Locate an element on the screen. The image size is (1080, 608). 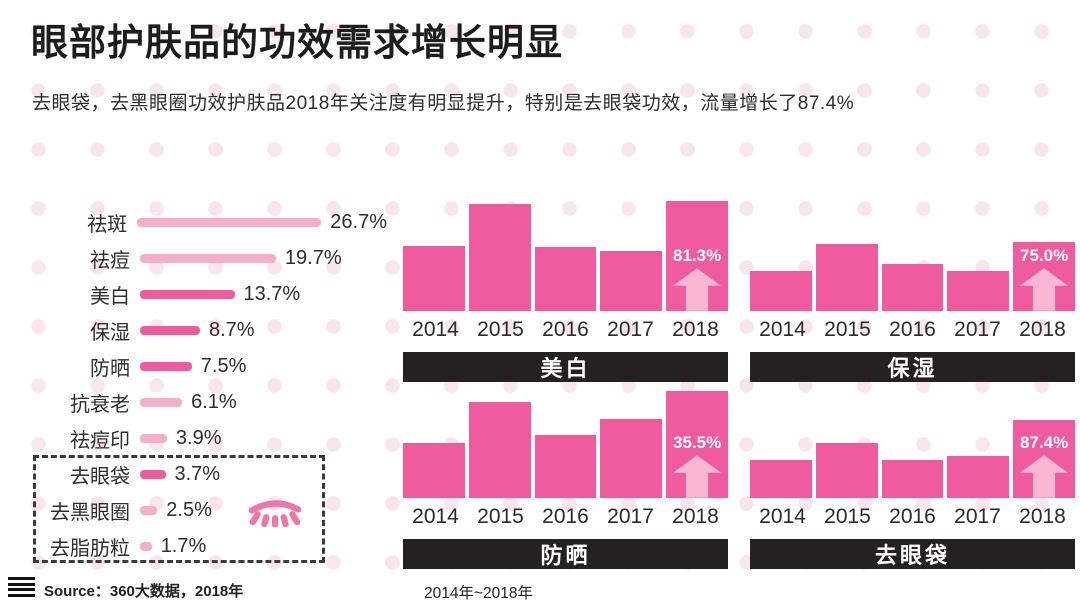
trend-plot: 81.3% is located at coordinates (565, 256).